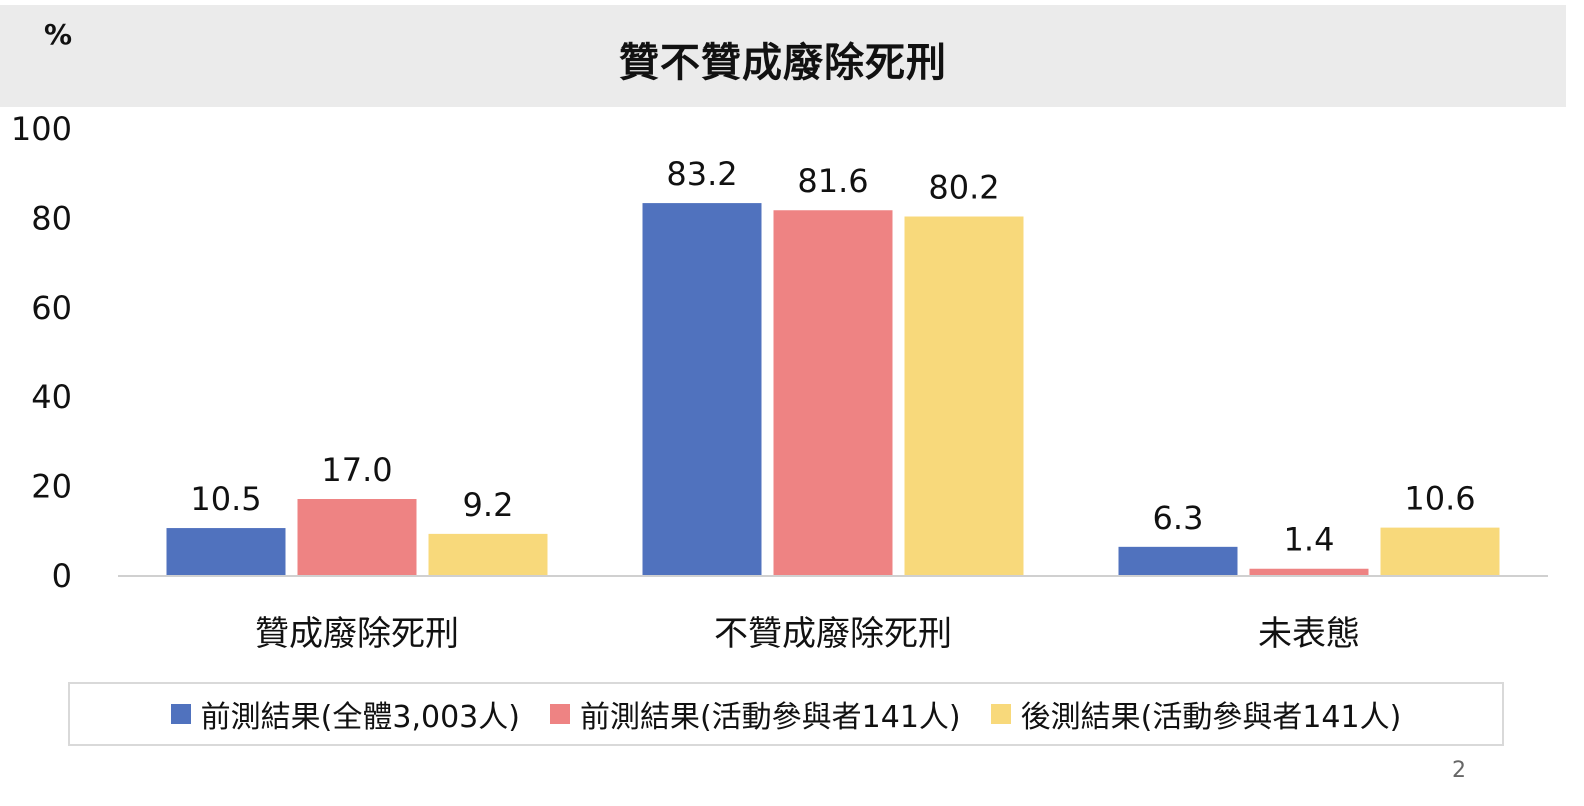 This screenshot has width=1584, height=806. What do you see at coordinates (1309, 540) in the screenshot?
I see `data-label: 1.4` at bounding box center [1309, 540].